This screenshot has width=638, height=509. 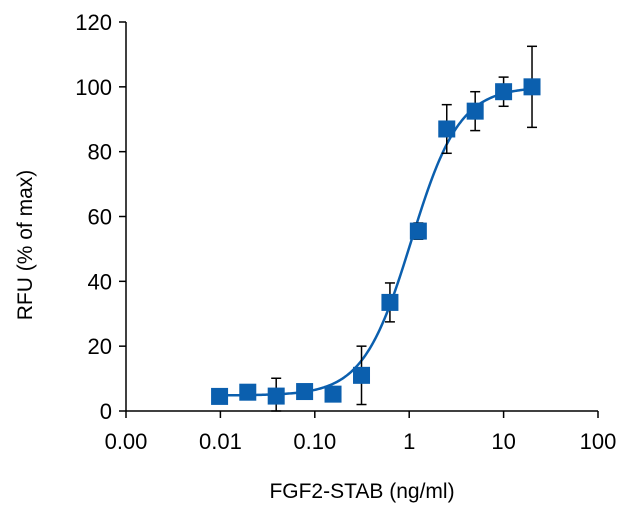 What do you see at coordinates (106, 411) in the screenshot?
I see `y-tick-label: 0` at bounding box center [106, 411].